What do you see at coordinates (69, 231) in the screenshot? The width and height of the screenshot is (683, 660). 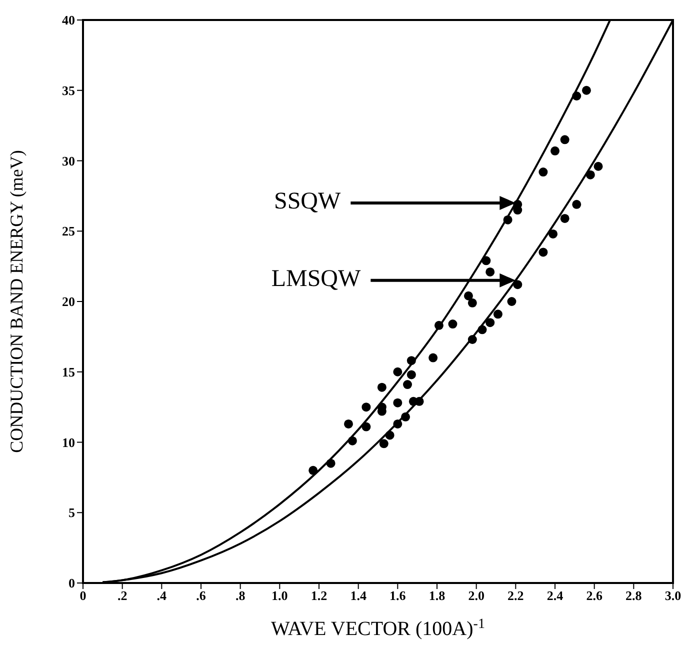 I see `y-tick-label: 25` at bounding box center [69, 231].